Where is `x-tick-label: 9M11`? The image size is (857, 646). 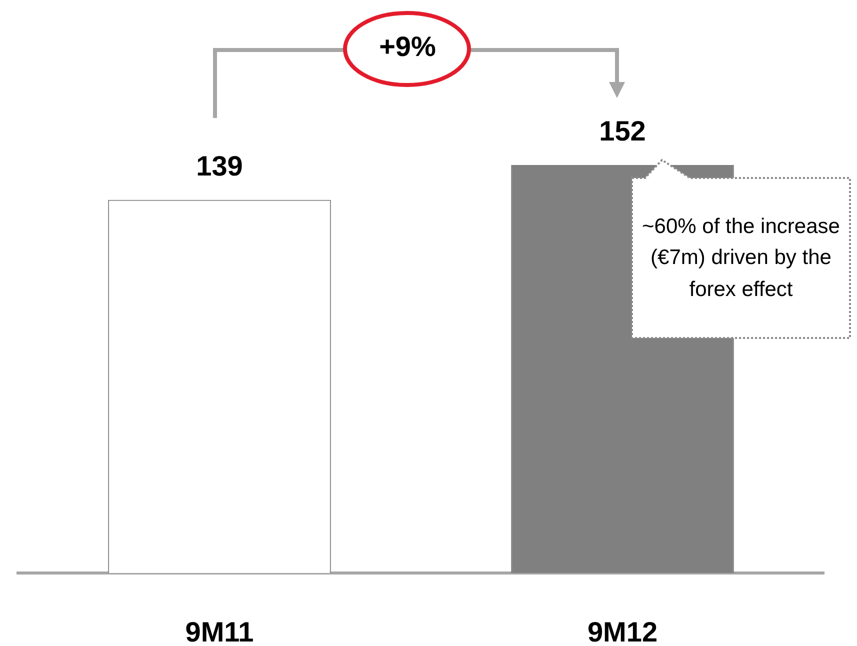
x-tick-label: 9M11 is located at coordinates (219, 631).